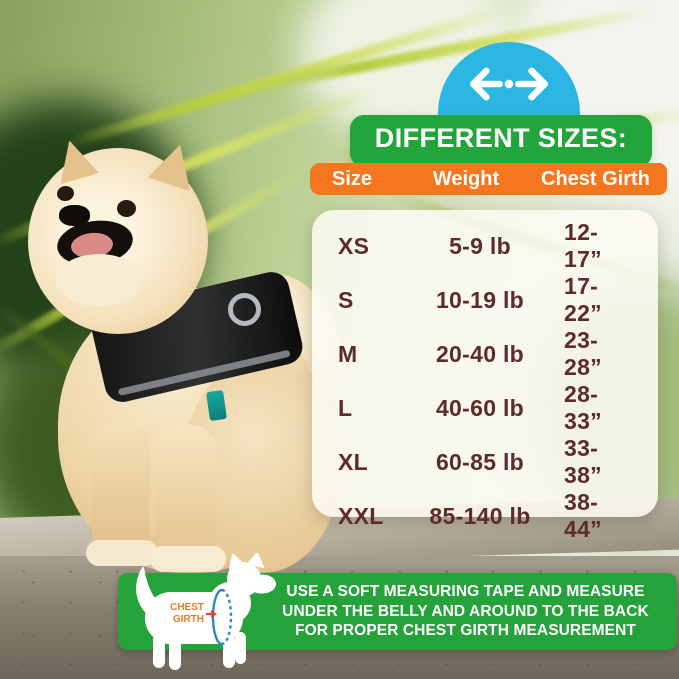 The width and height of the screenshot is (679, 679). I want to click on instruction-line-3: FOR PROPER CHEST GIRTH MEASUREMENT, so click(465, 630).